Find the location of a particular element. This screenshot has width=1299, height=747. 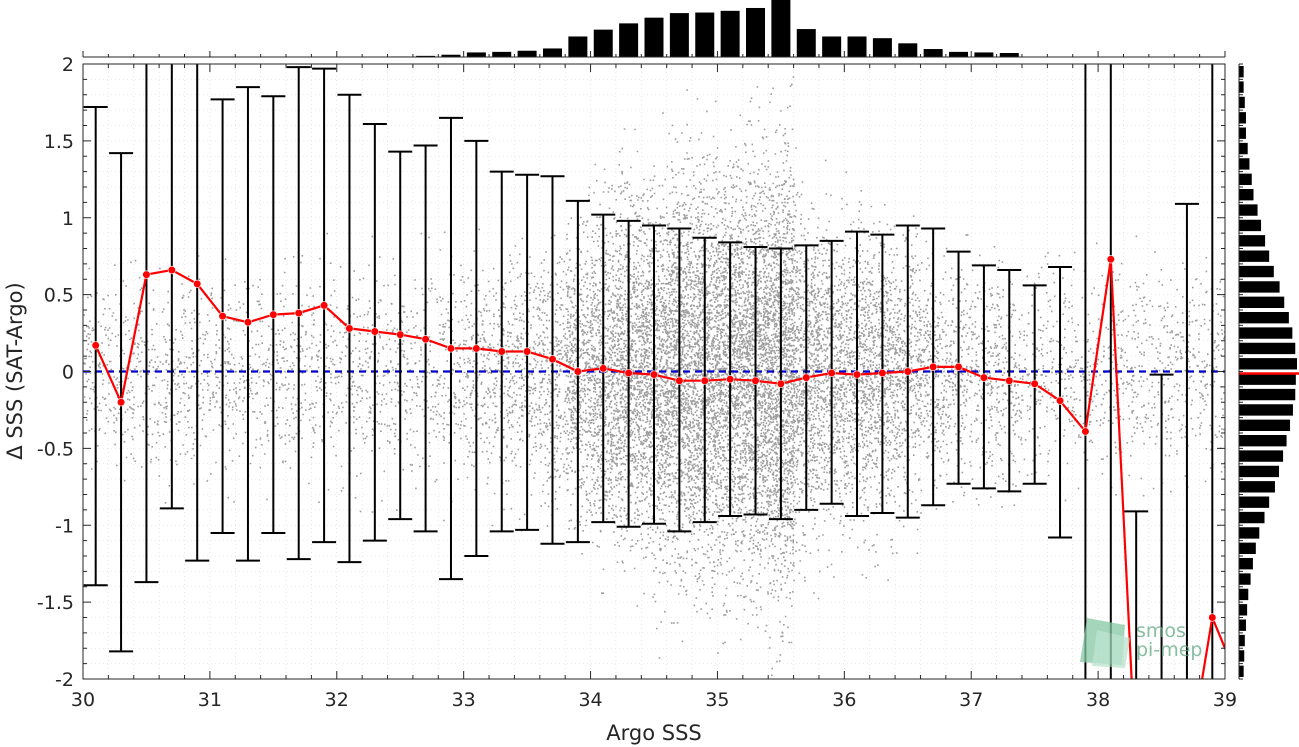

y-tick-labels: 2 1.5 1 0.5 0 -0.5 -1 -1.5 -2 is located at coordinates (55, 372).